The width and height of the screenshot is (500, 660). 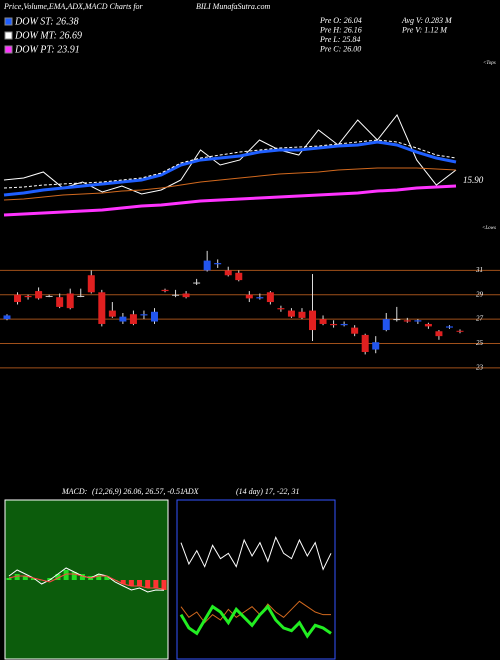 What do you see at coordinates (340, 48) in the screenshot?
I see `stat: Pre C: 26.00` at bounding box center [340, 48].